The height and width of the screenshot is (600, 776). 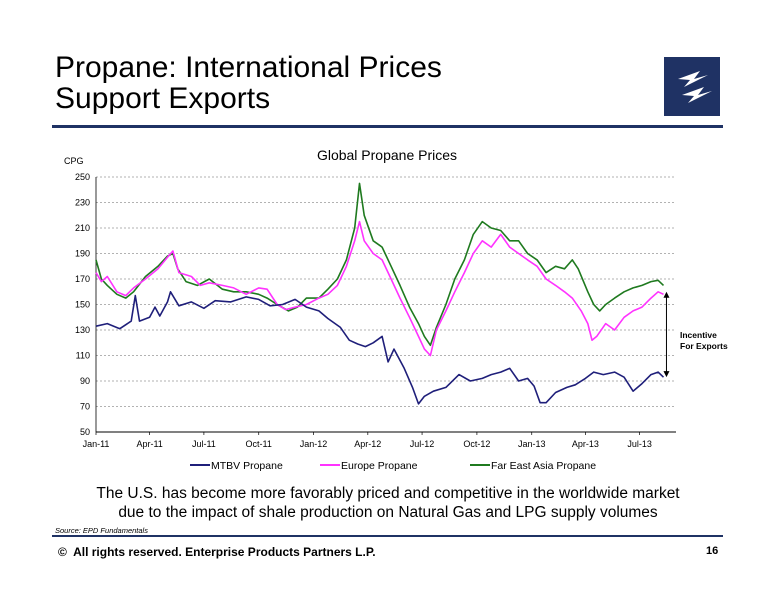 What do you see at coordinates (367, 444) in the screenshot?
I see `x-tick-label: Apr-12` at bounding box center [367, 444].